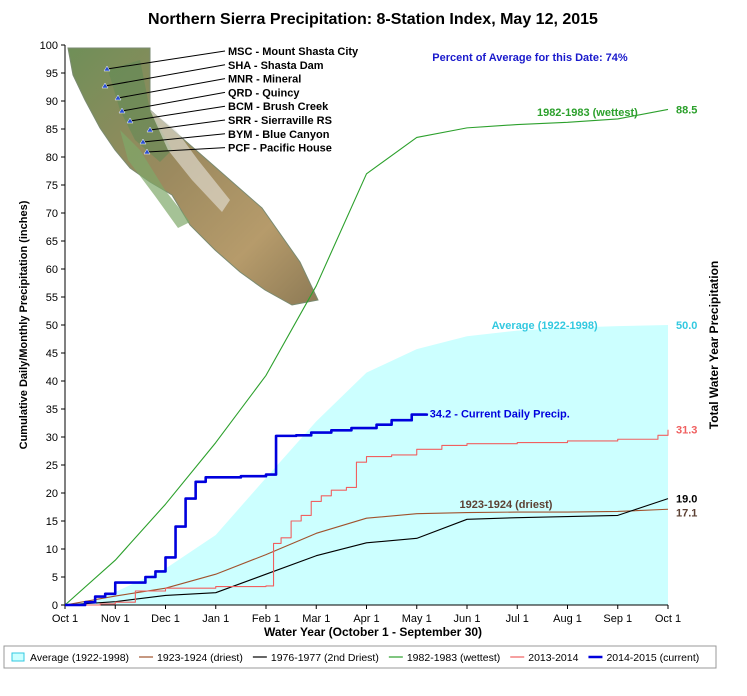  I want to click on station-label: MNR - Mineral, so click(264, 80).